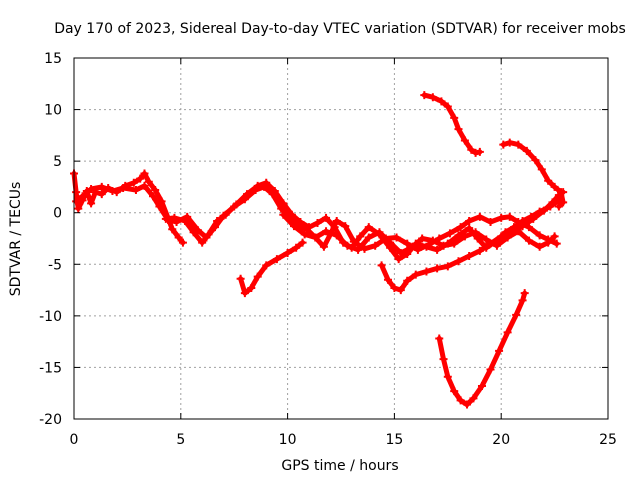 This screenshot has height=480, width=640. Describe the element at coordinates (74, 440) in the screenshot. I see `x-tick-label: 0` at that location.